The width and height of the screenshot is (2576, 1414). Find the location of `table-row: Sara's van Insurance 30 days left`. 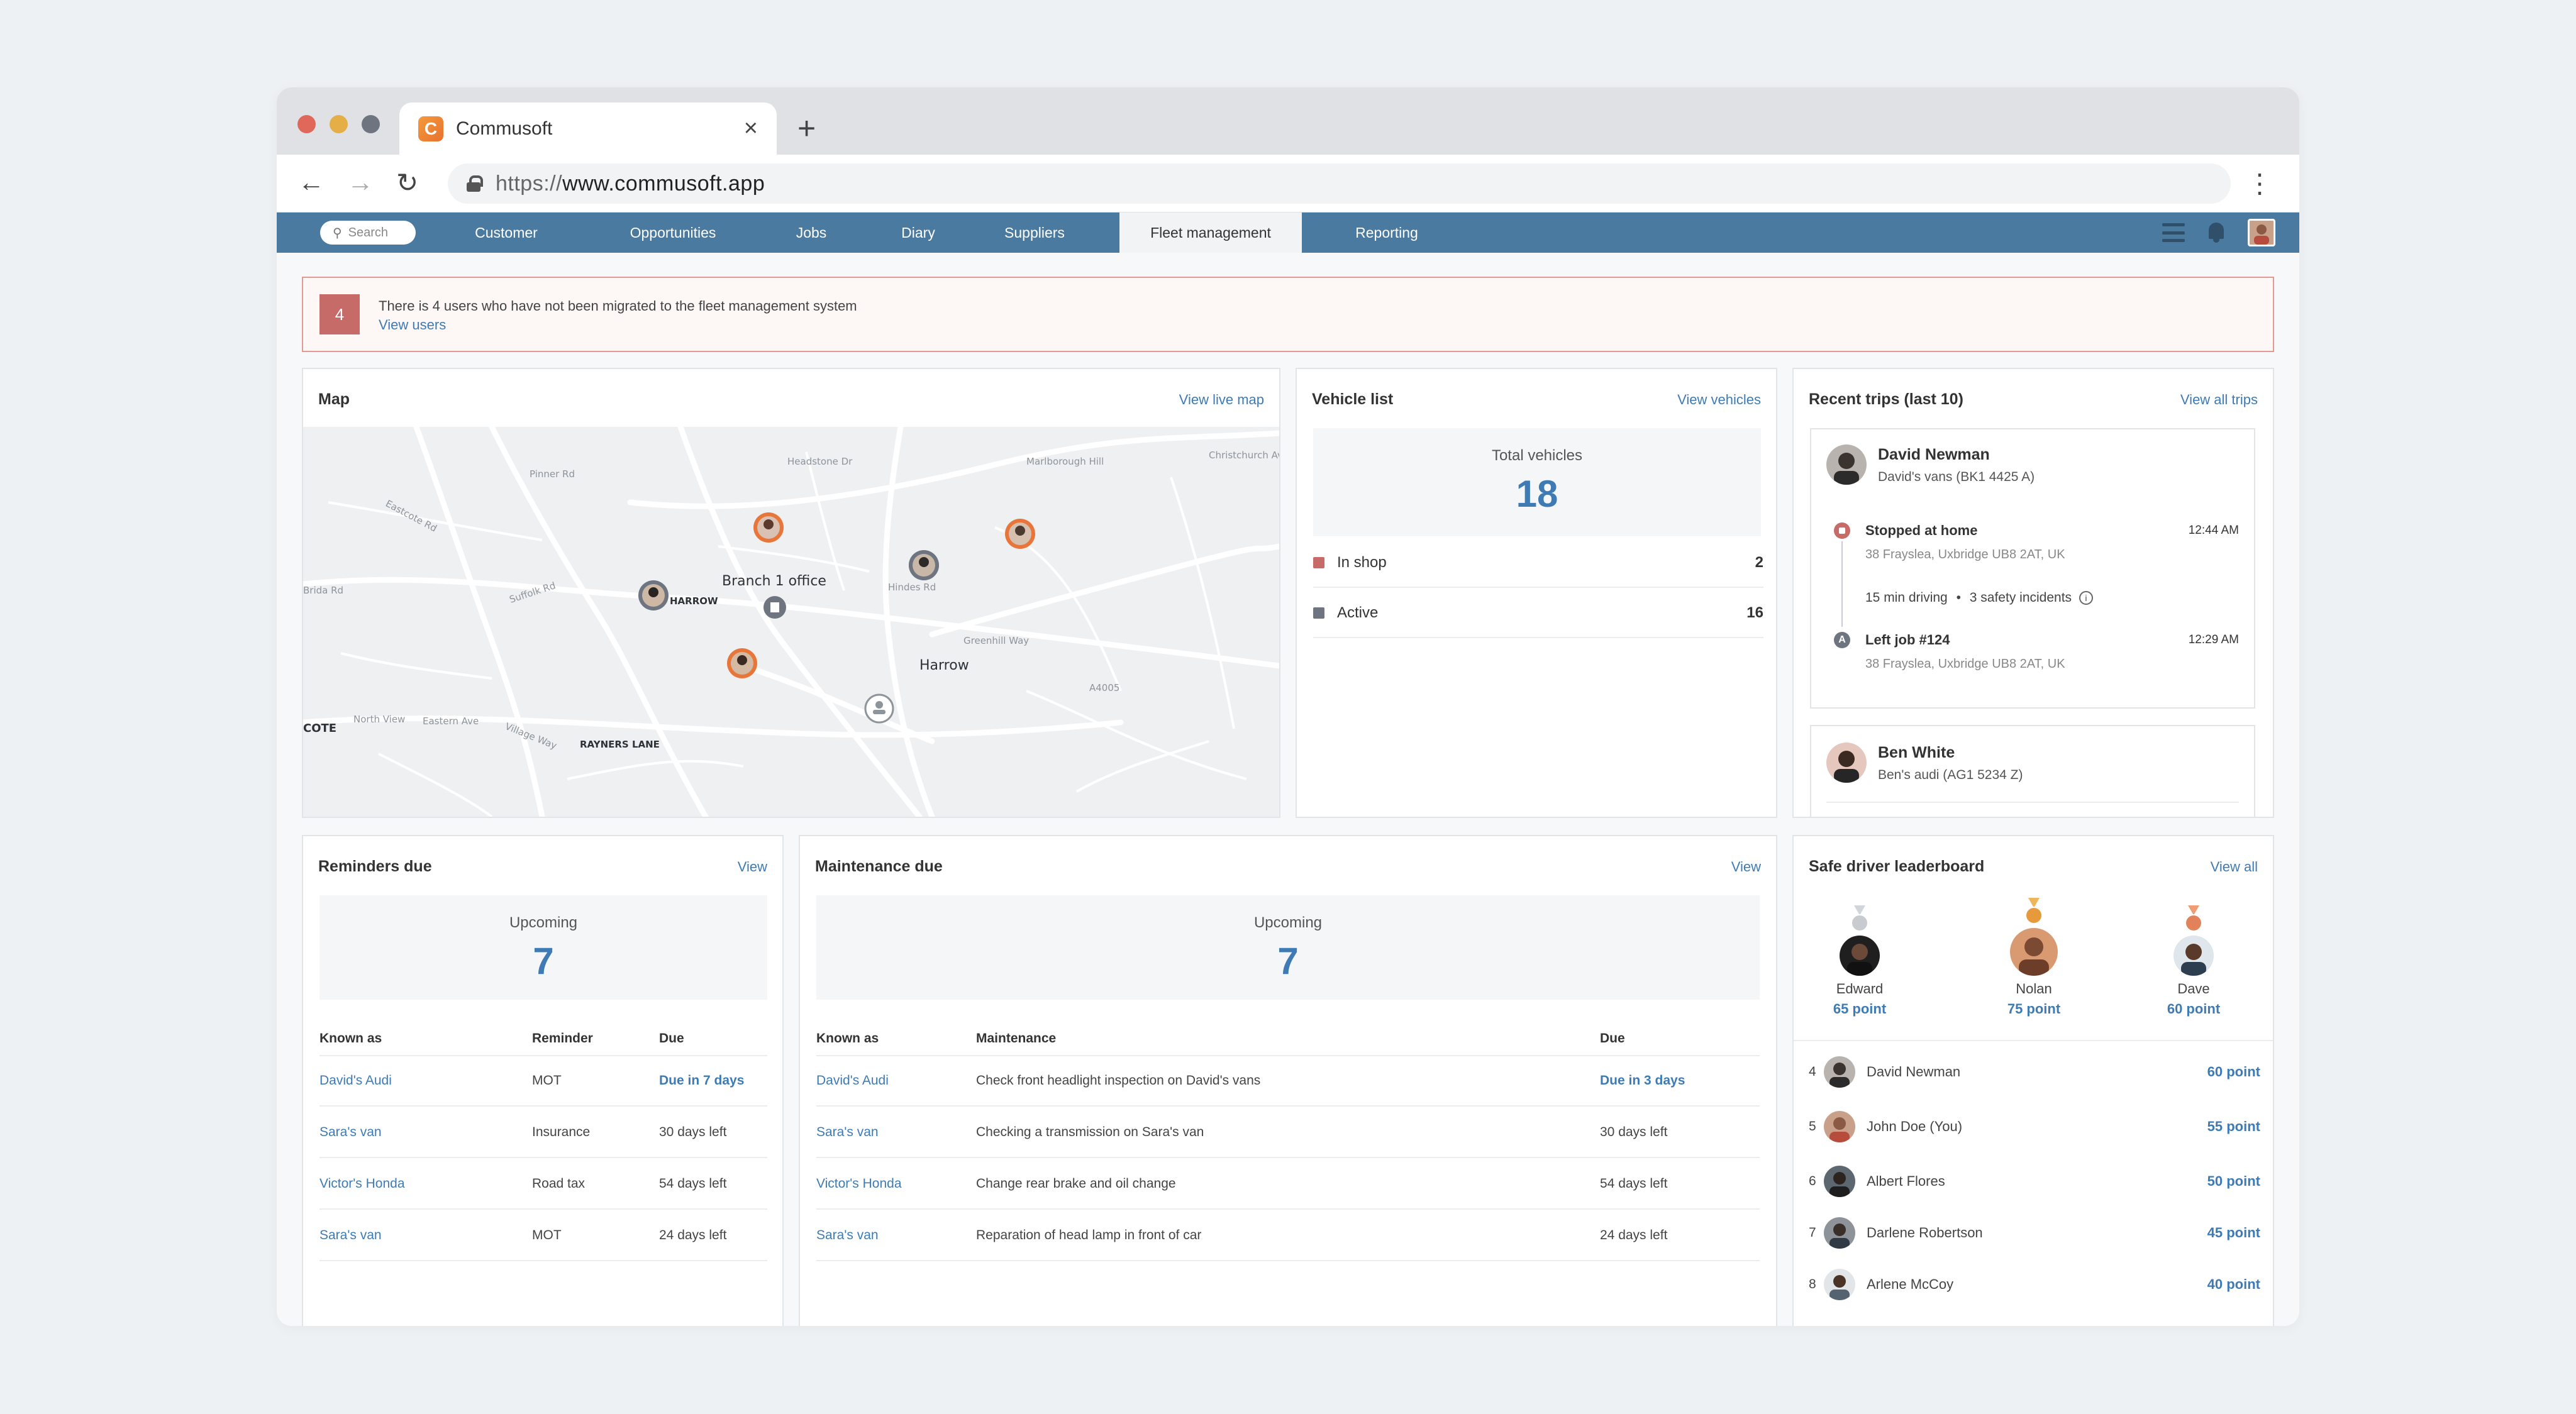

table-row: Sara's van Insurance 30 days left is located at coordinates (543, 1133).